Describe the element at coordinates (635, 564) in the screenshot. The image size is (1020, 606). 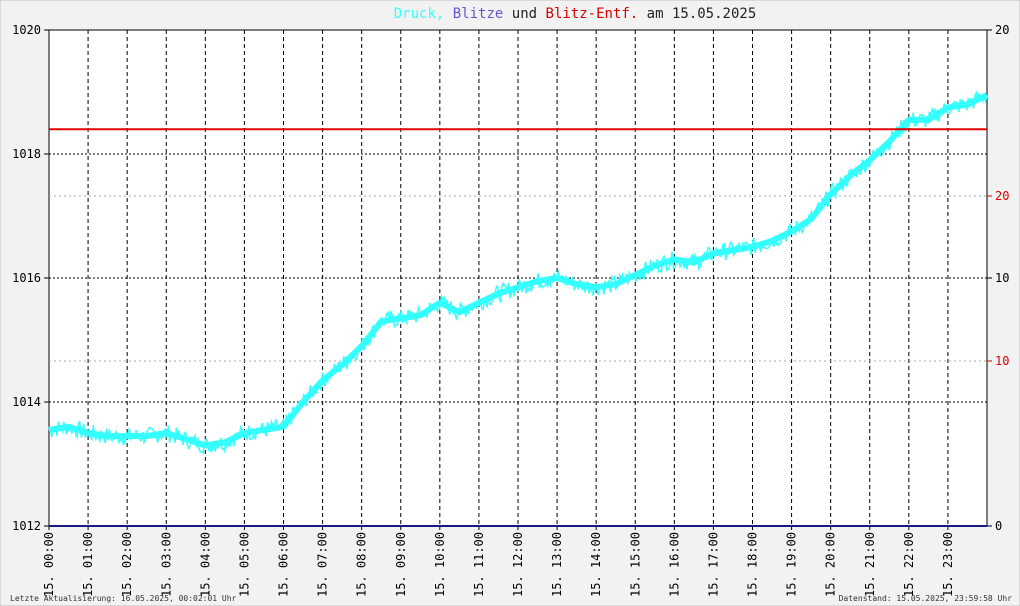
I see `x-tick-label: 15. 15:00` at that location.